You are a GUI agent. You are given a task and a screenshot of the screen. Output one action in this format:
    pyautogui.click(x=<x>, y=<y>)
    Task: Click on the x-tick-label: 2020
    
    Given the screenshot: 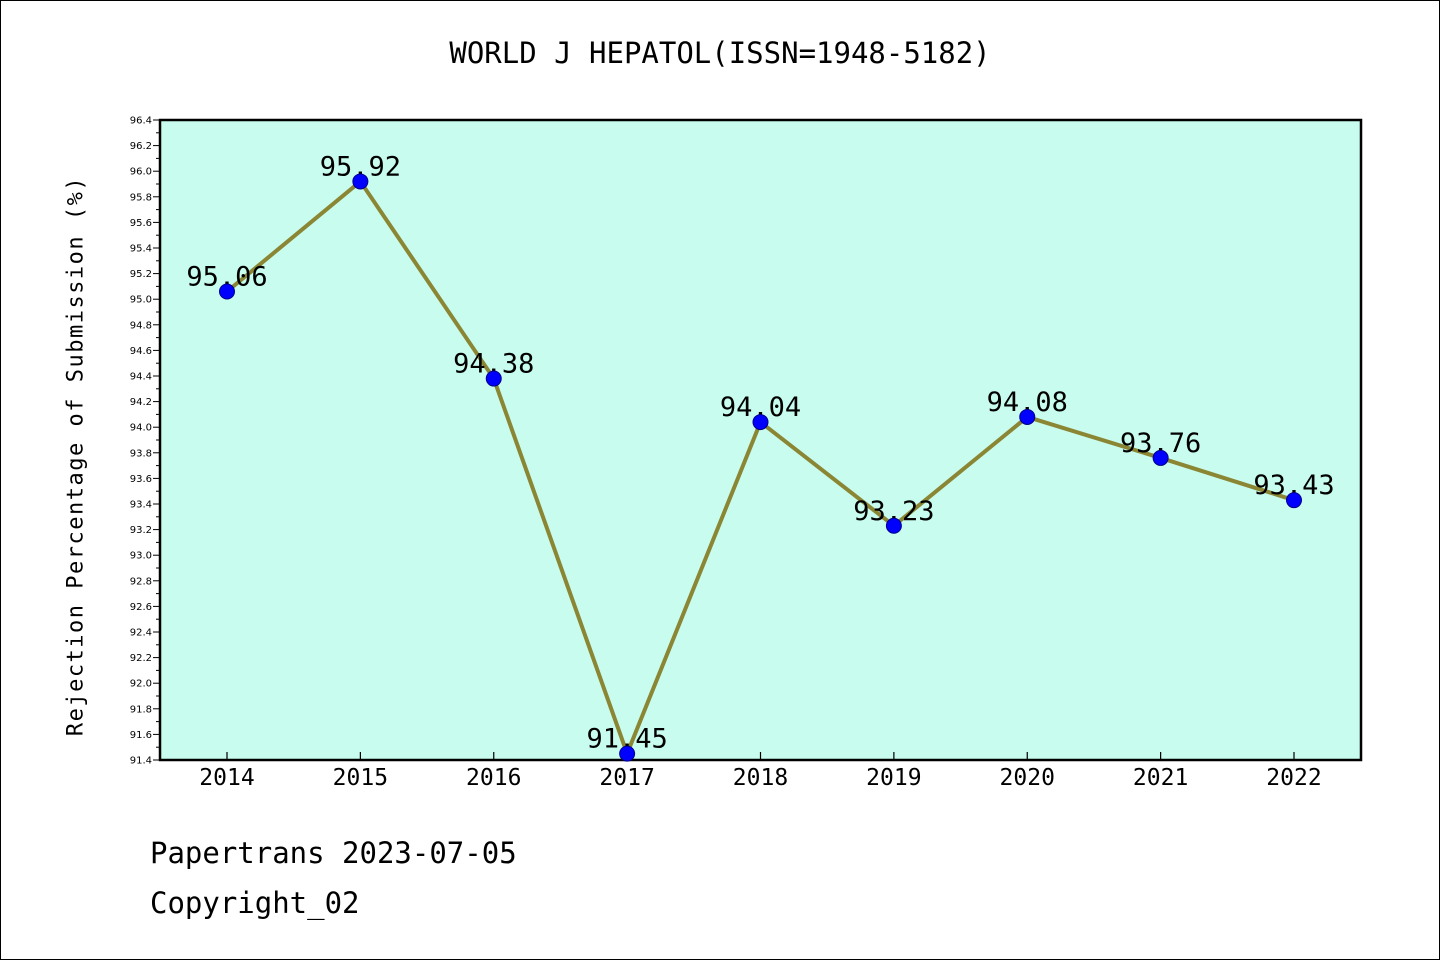 What is the action you would take?
    pyautogui.click(x=1027, y=778)
    